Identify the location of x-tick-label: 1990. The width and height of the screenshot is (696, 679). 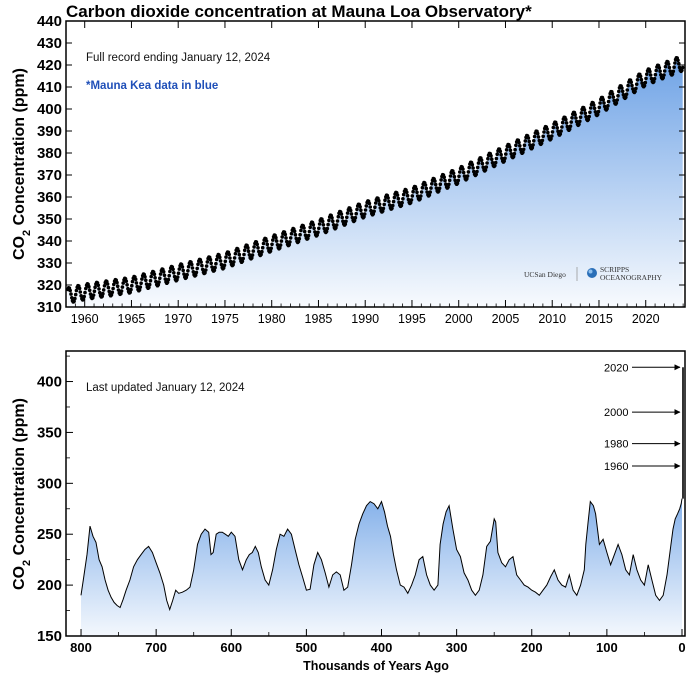
(365, 319).